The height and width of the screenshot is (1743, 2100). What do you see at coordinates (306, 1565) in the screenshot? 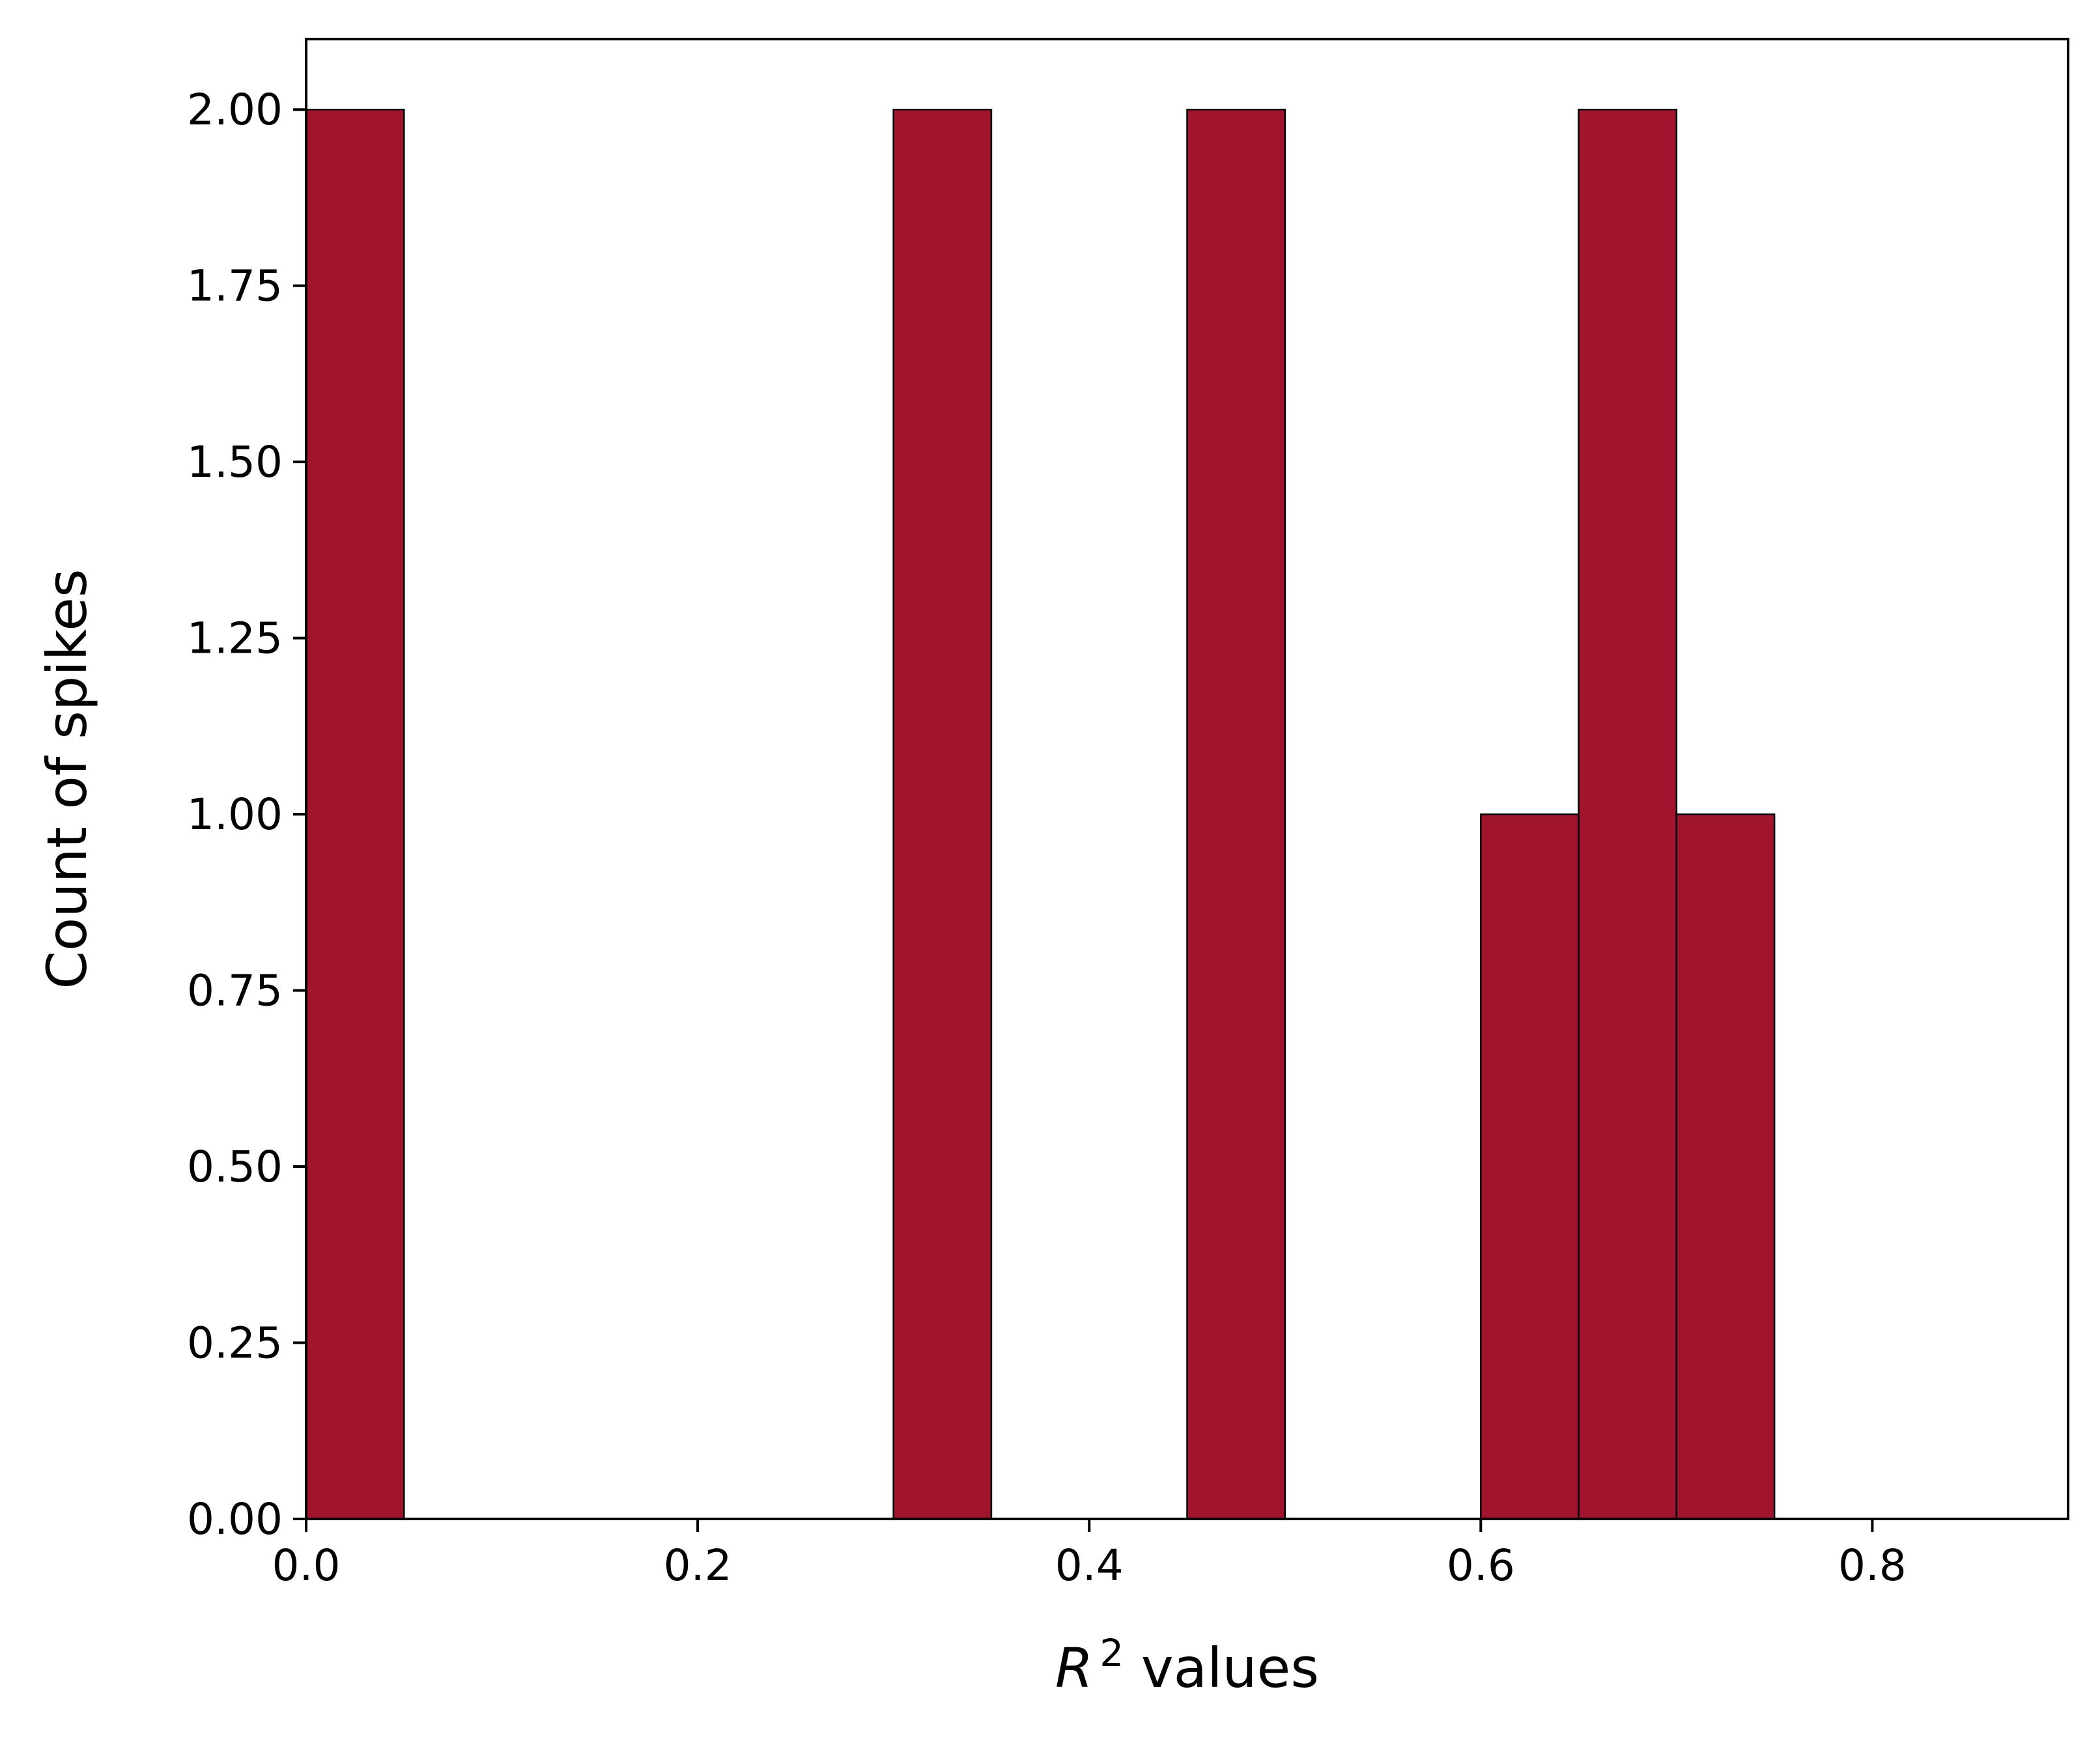
I see `x-tick-label-0: 0.0` at bounding box center [306, 1565].